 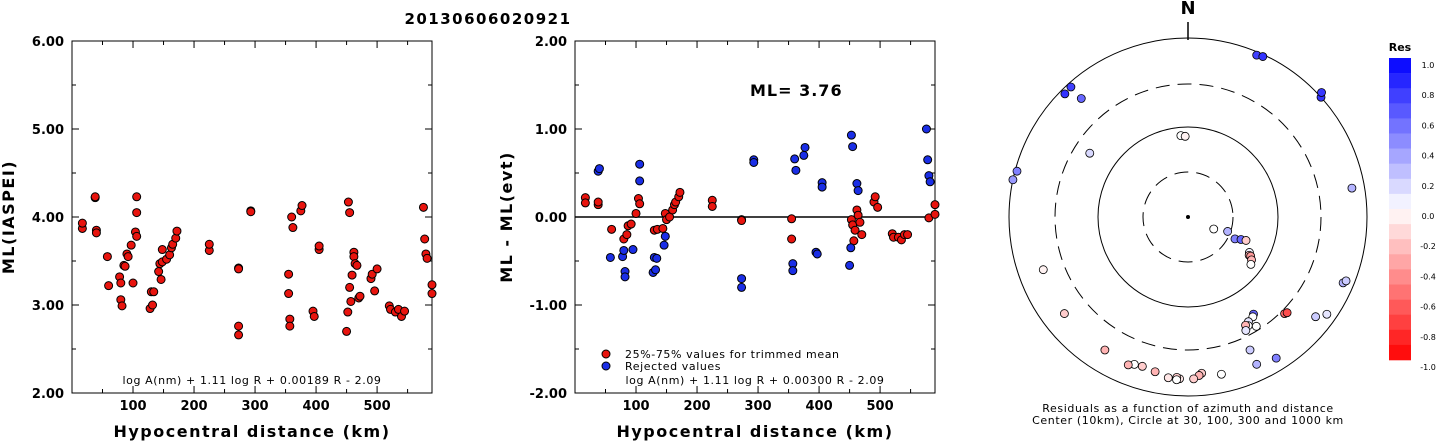 I want to click on y-tick-label: 4.00, so click(x=48, y=218).